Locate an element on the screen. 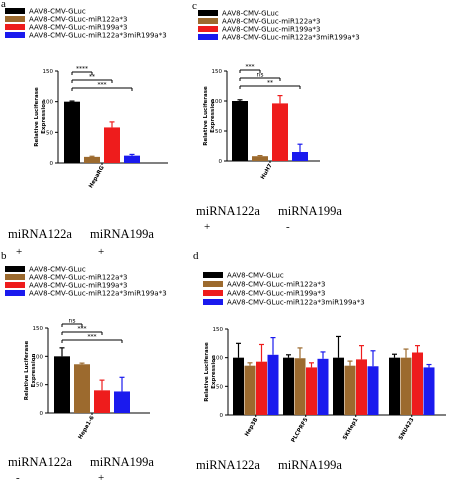 Image resolution: width=474 pixels, height=485 pixels. significance-label: **** is located at coordinates (82, 69).